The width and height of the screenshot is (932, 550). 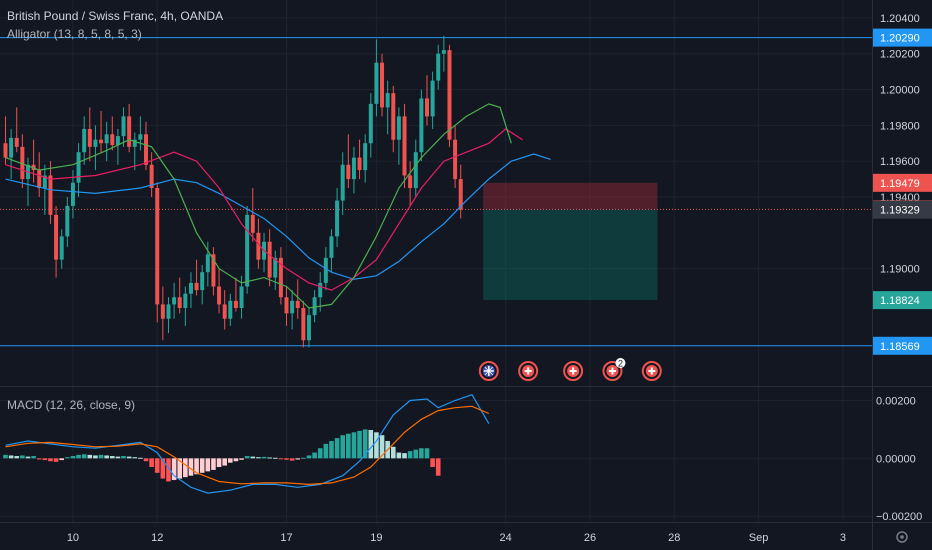 I want to click on plus-event-icon: 2, so click(x=614, y=369).